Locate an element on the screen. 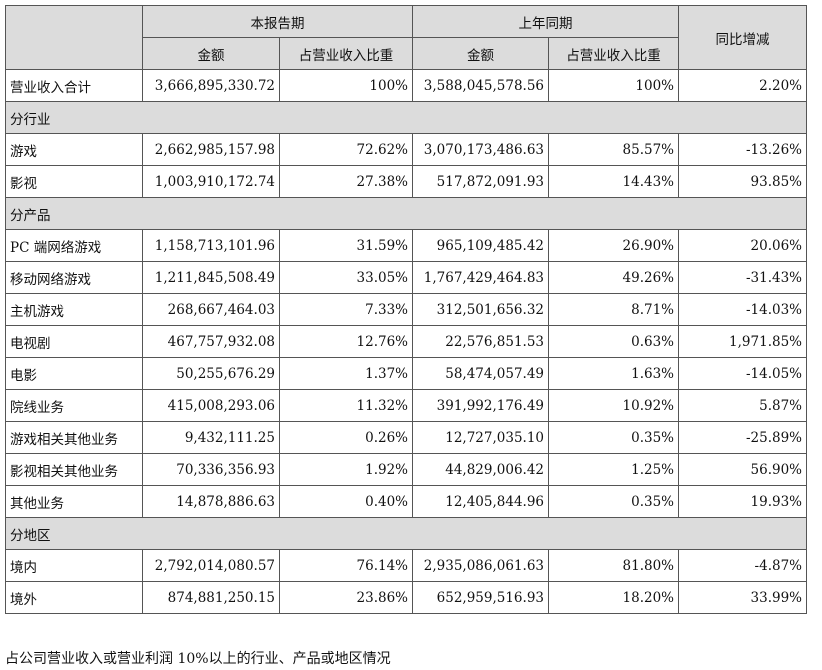 The width and height of the screenshot is (822, 670). section-title: 分地区 is located at coordinates (406, 533).